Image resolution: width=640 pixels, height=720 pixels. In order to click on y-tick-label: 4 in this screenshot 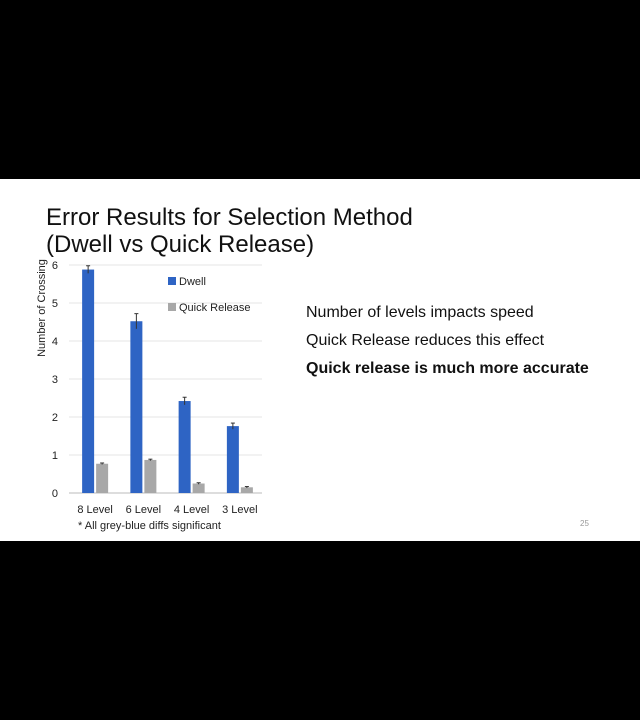, I will do `click(55, 342)`.